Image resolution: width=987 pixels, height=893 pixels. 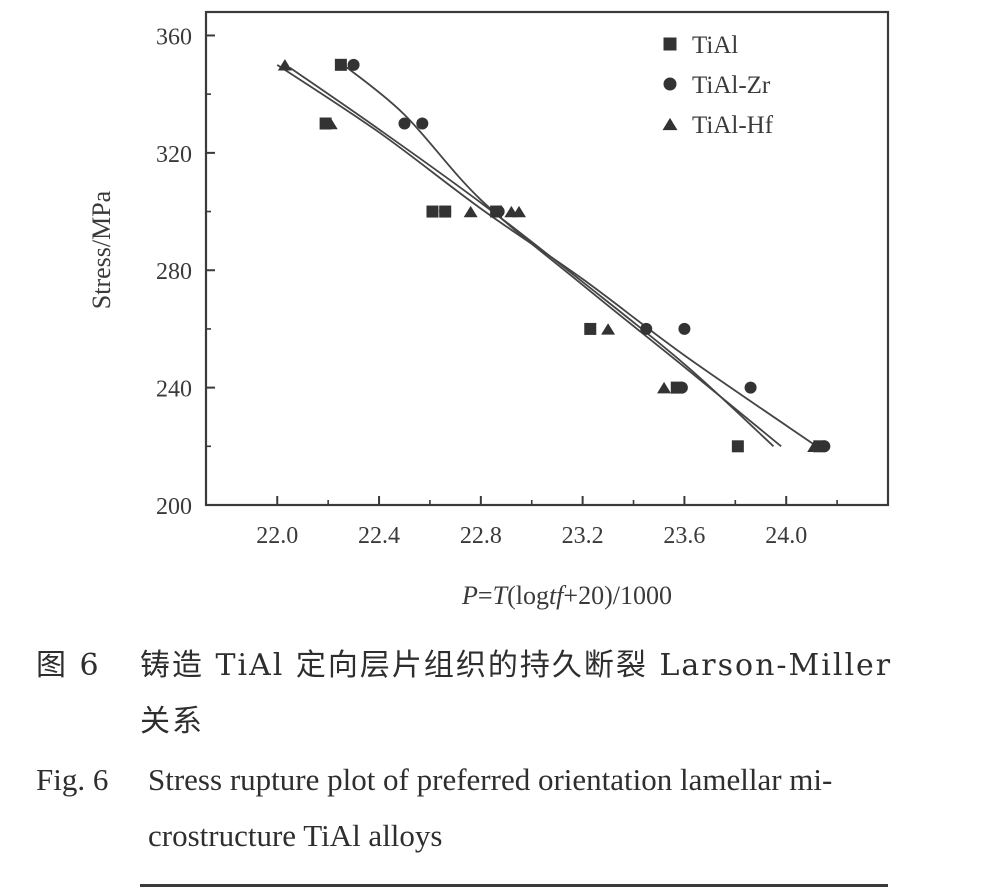 I want to click on x-tick-label: 23.6, so click(x=684, y=536).